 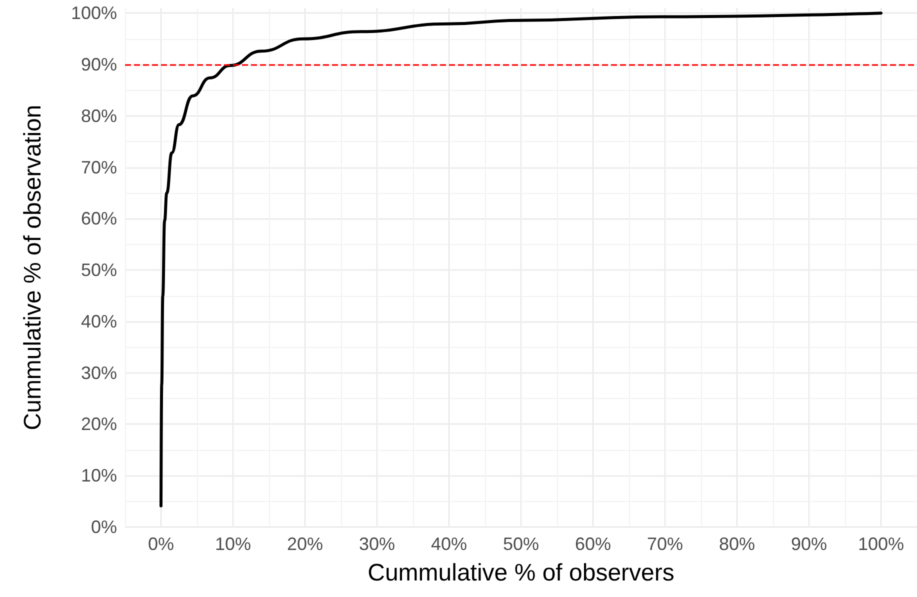 What do you see at coordinates (161, 544) in the screenshot?
I see `x-tick-label: 0%` at bounding box center [161, 544].